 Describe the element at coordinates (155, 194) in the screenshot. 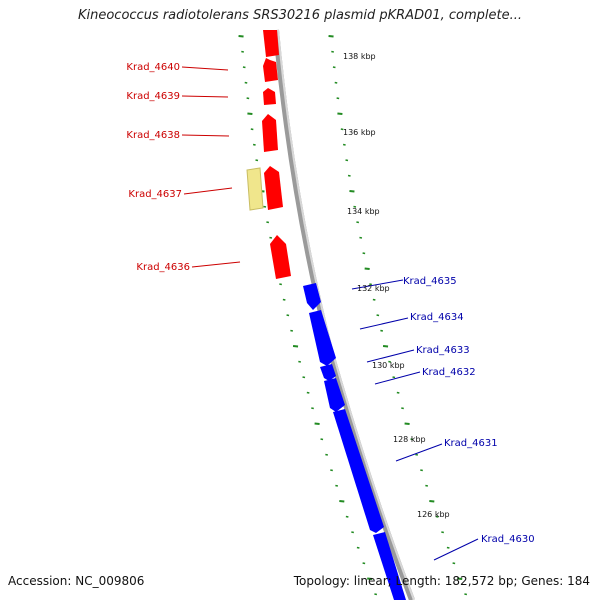

I see `label-krad-4637: Krad_4637` at that location.